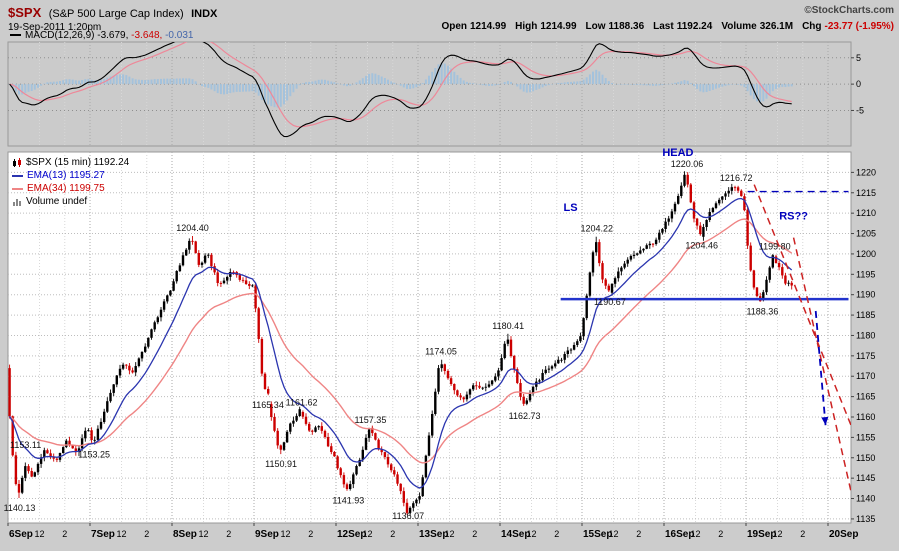 The image size is (899, 551). Describe the element at coordinates (687, 164) in the screenshot. I see `price-label: 1220.06` at that location.